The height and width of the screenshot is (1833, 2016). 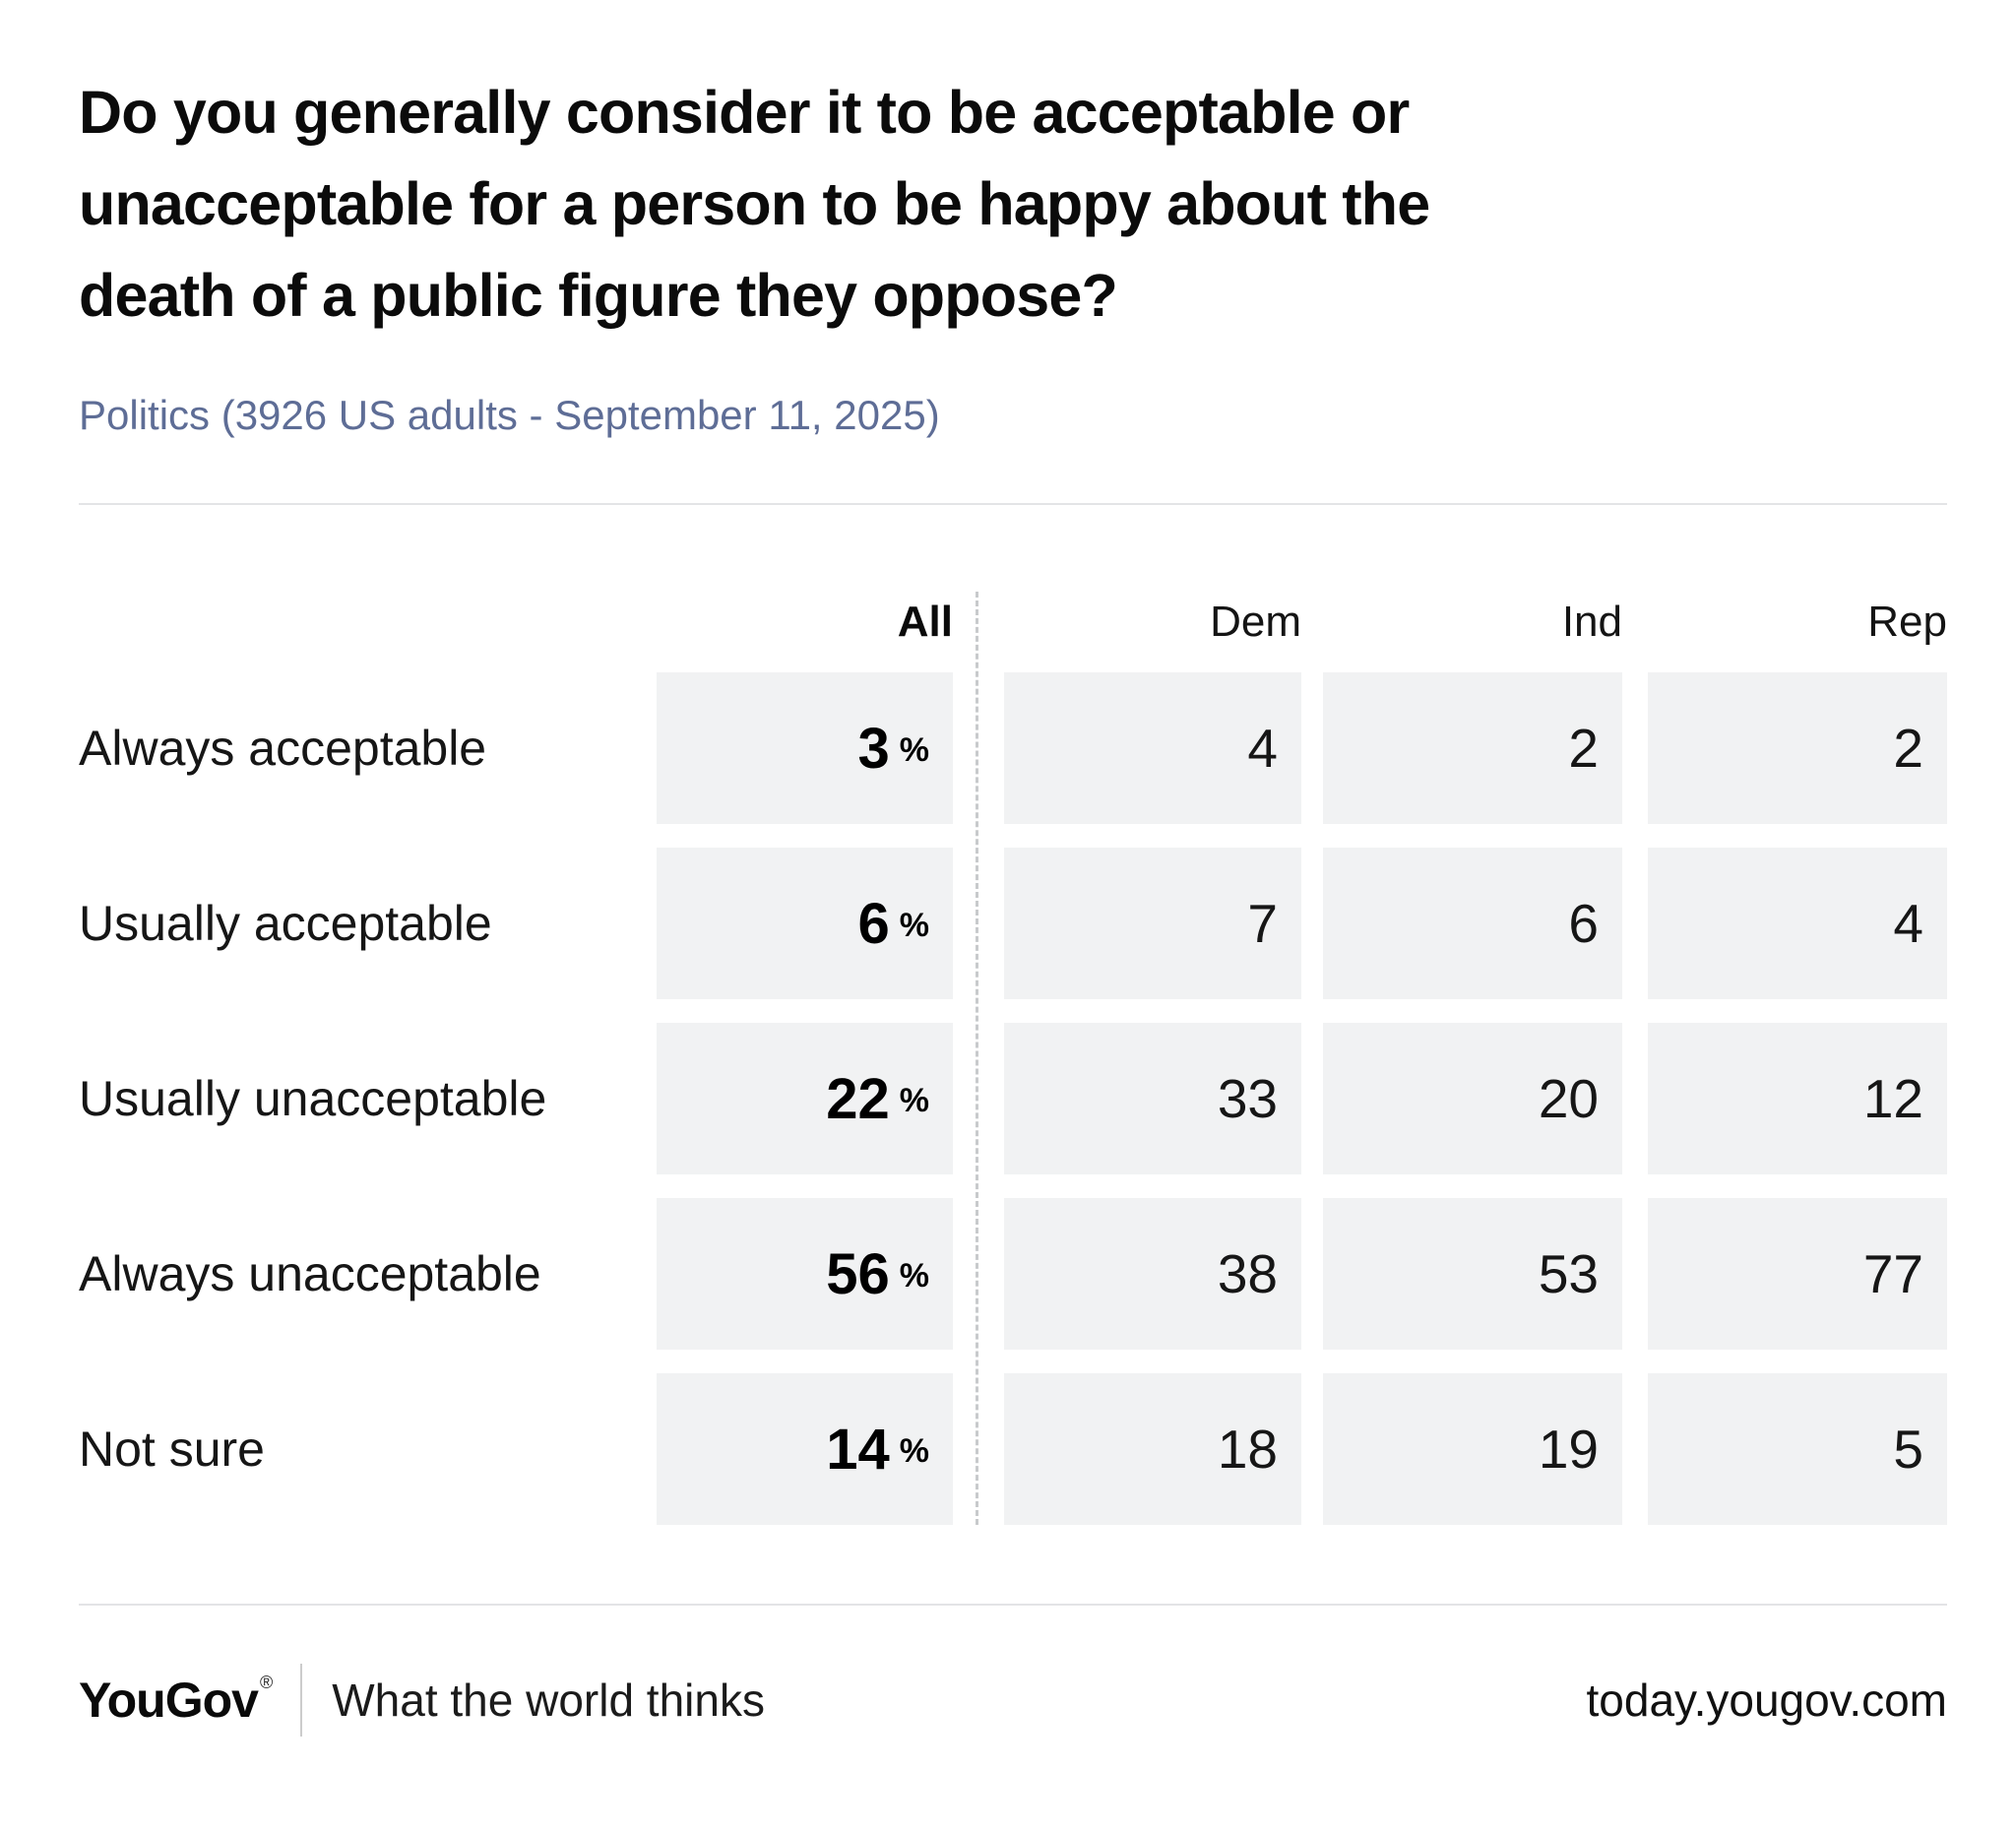 What do you see at coordinates (1152, 1449) in the screenshot?
I see `cell-dem: 18` at bounding box center [1152, 1449].